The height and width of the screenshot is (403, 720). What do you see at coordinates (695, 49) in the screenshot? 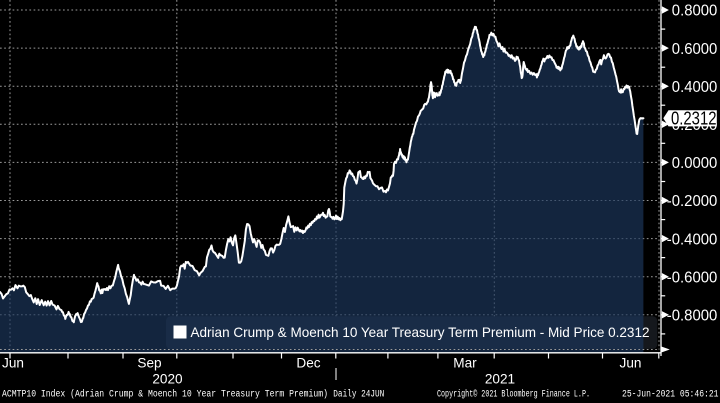
I see `svg-text: 0.6000` at bounding box center [695, 49].